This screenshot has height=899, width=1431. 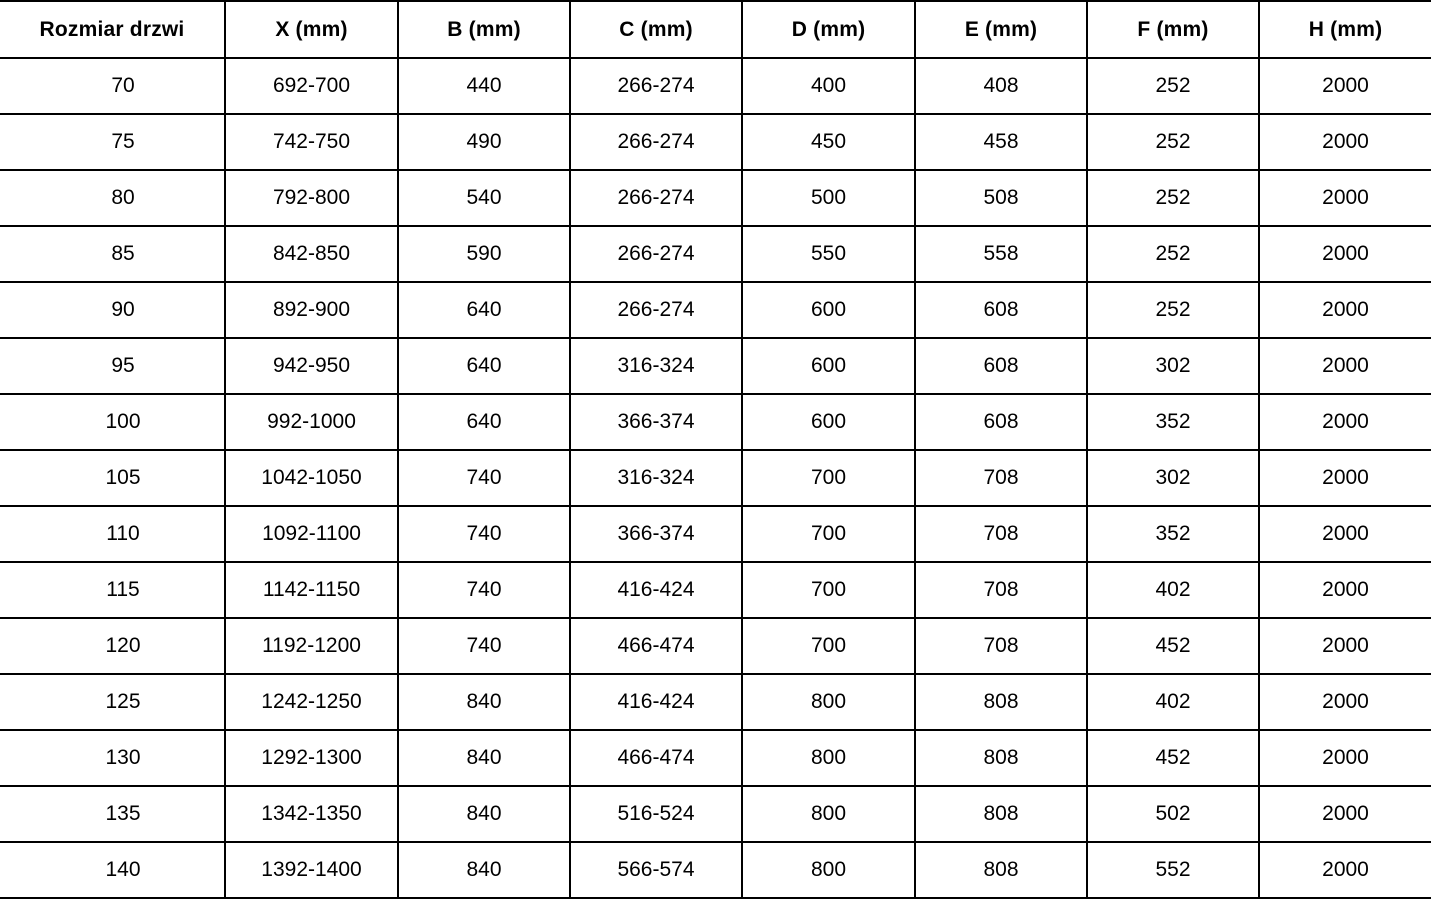 I want to click on table-row: 85 842-850 590 266-274 550 558 252 2000, so click(x=715, y=254).